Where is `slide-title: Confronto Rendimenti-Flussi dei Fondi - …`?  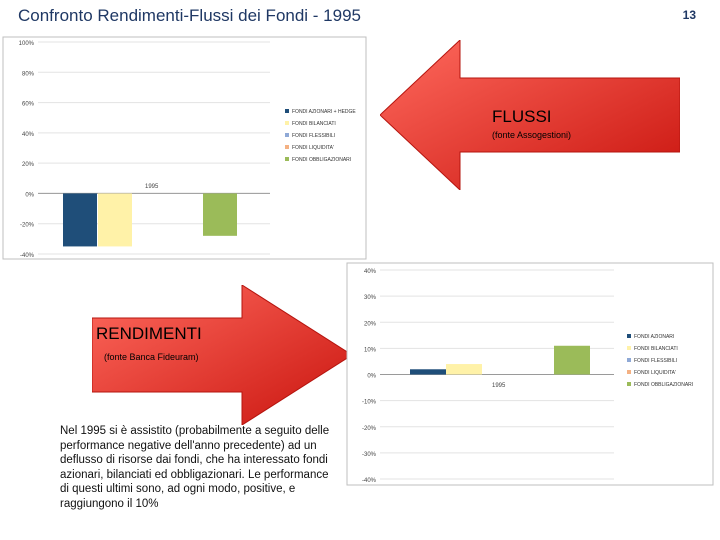
slide-title: Confronto Rendimenti-Flussi dei Fondi - … is located at coordinates (190, 15).